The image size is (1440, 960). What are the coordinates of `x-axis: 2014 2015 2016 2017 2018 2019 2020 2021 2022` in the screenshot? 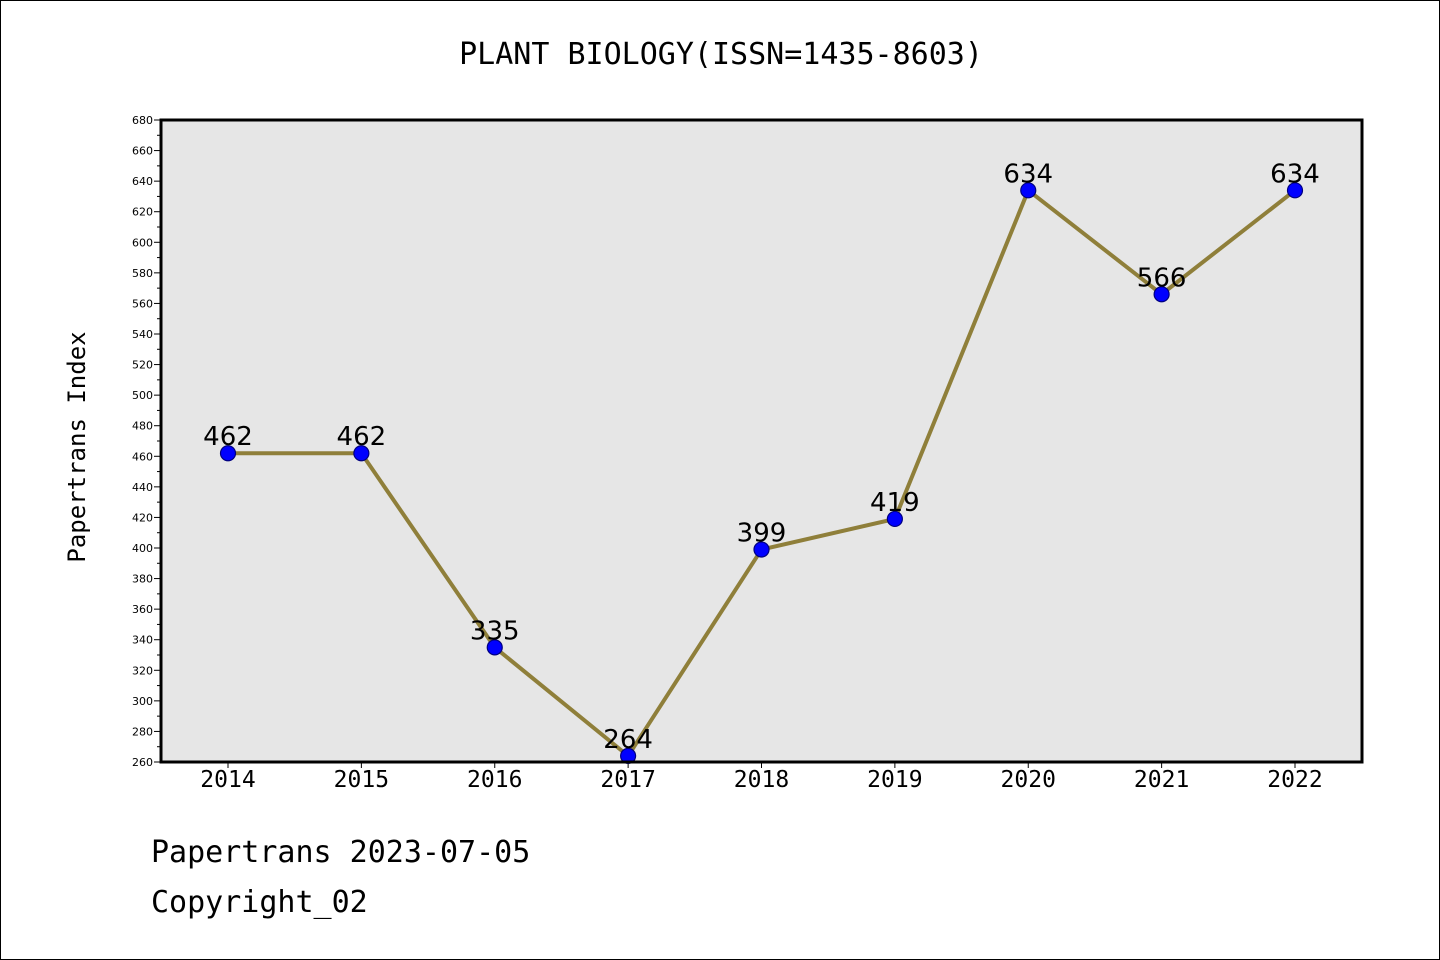 It's located at (761, 777).